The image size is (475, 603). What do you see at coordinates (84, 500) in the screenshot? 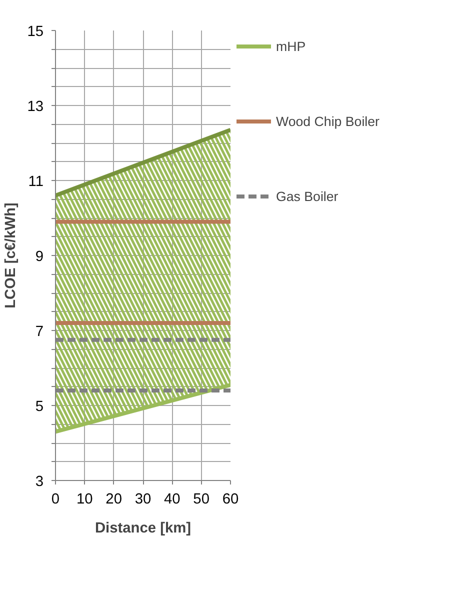
I see `x-tick-label: 10` at bounding box center [84, 500].